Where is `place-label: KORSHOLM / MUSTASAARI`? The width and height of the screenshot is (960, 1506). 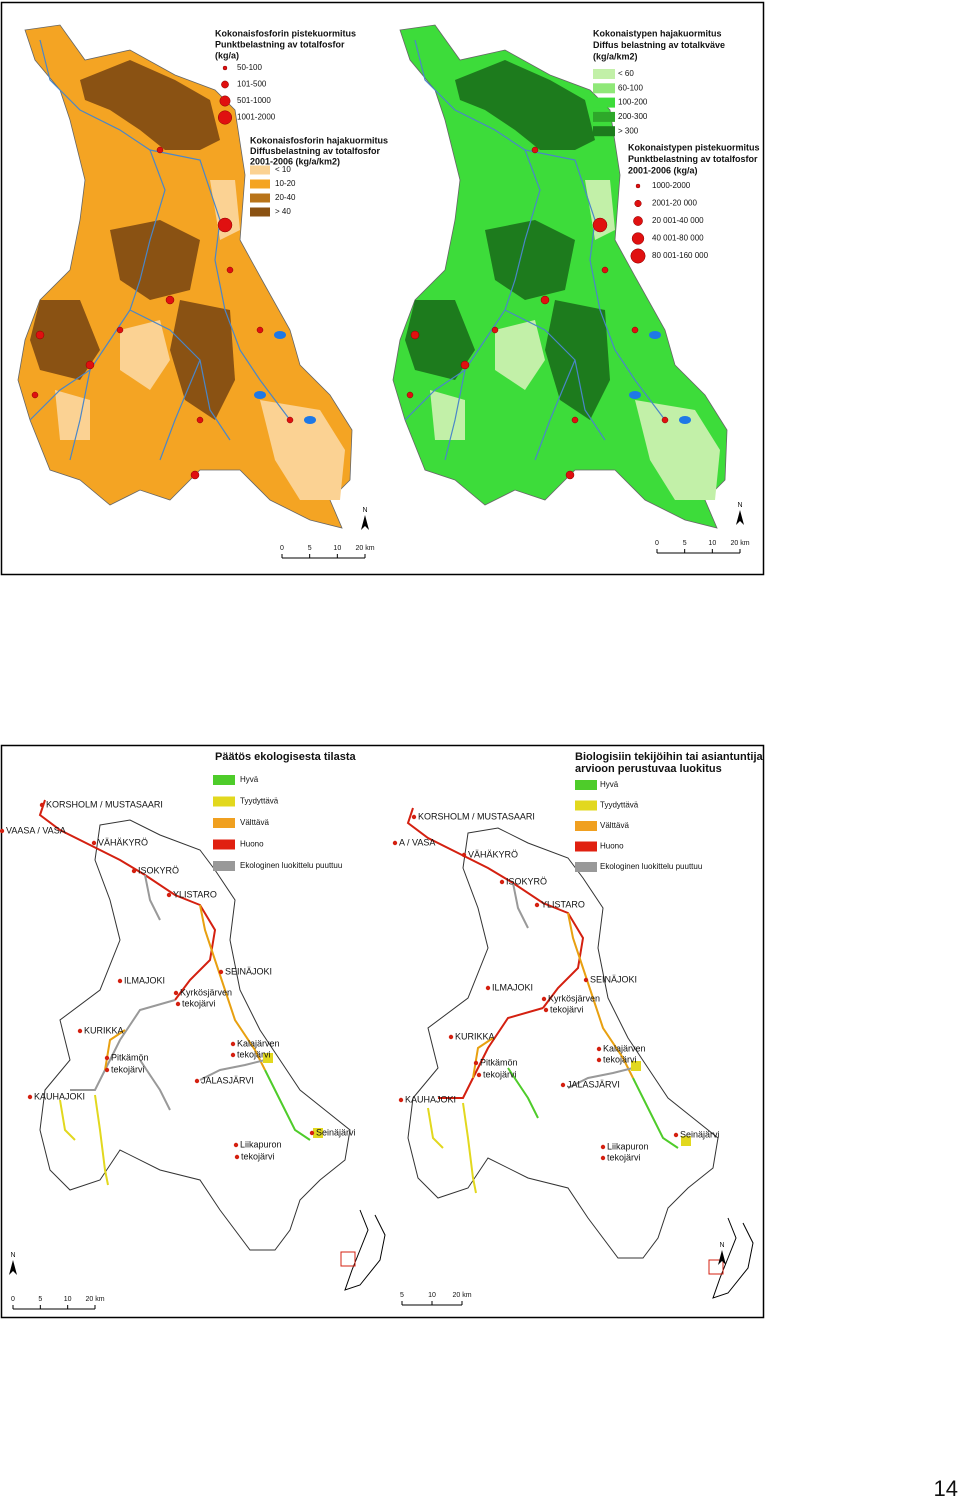
place-label: KORSHOLM / MUSTASAARI is located at coordinates (104, 804).